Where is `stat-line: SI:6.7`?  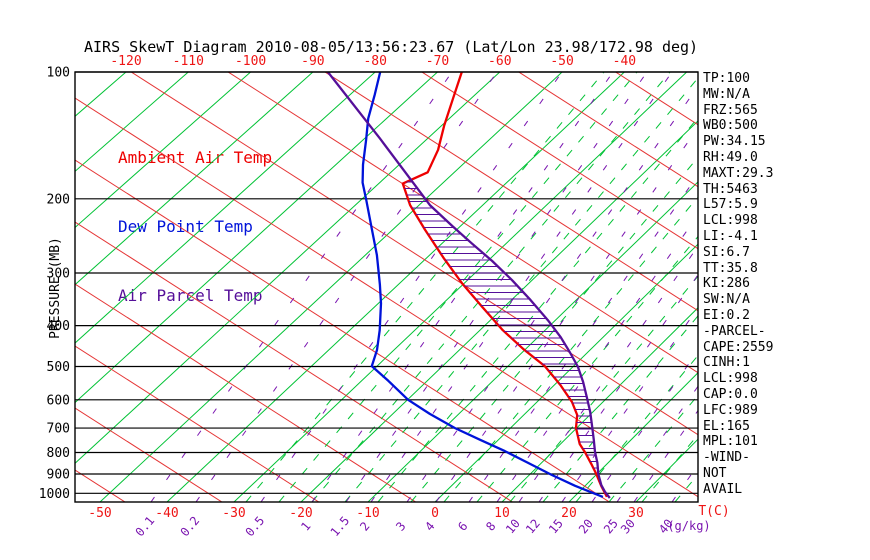
stat-line: SI:6.7 is located at coordinates (726, 252).